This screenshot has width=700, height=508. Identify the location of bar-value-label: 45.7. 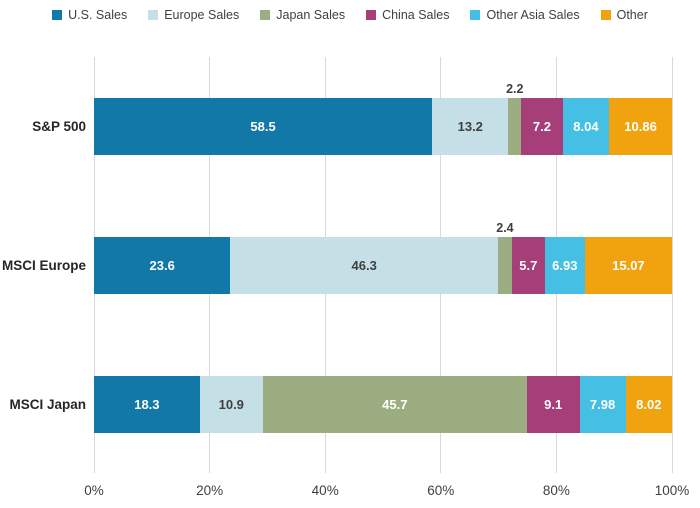
(395, 404).